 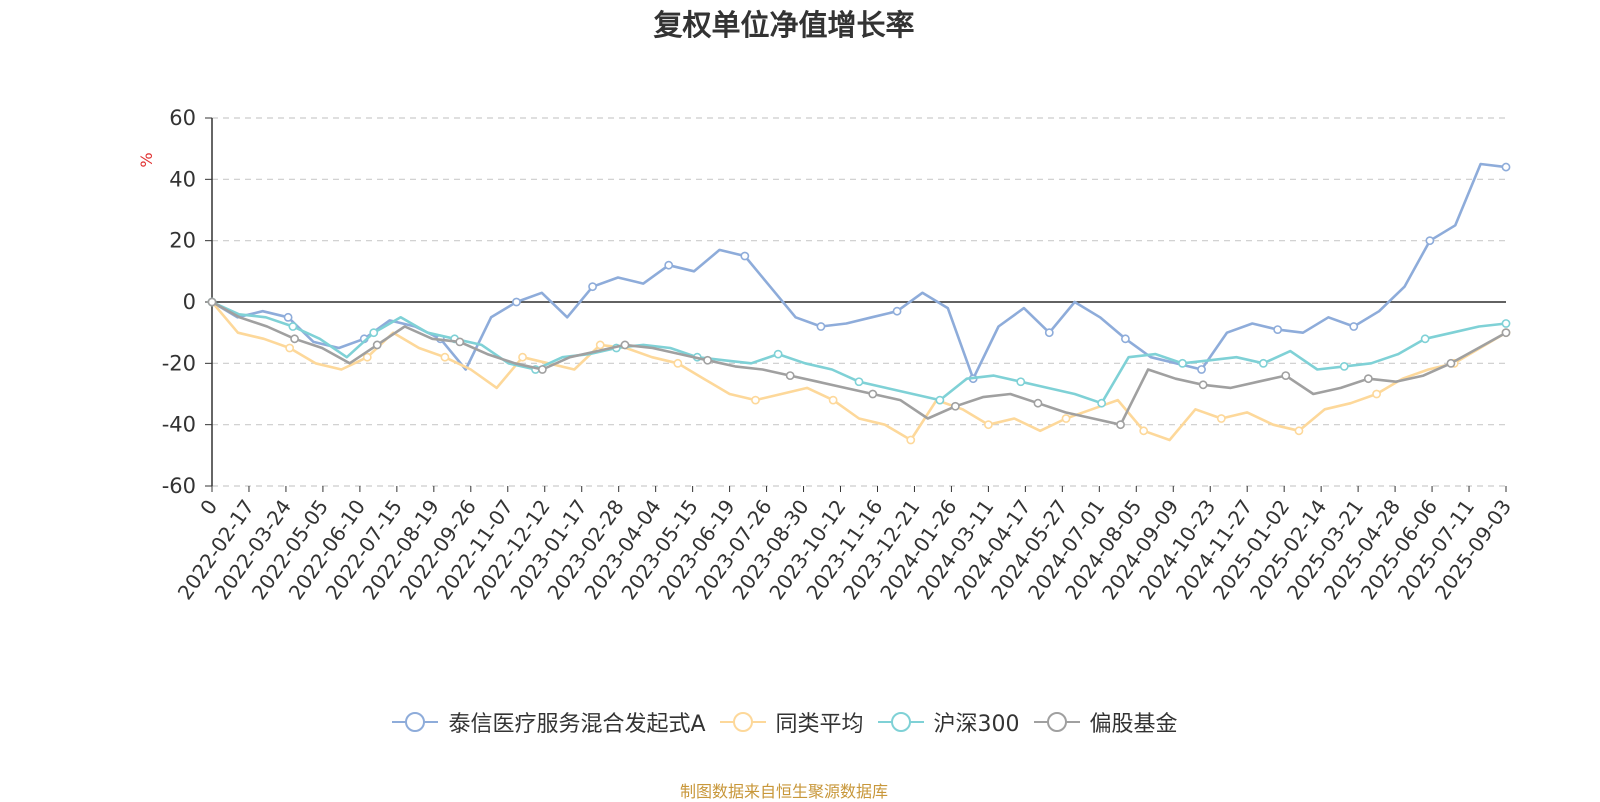 I want to click on y-tick-label: 0, so click(x=189, y=302).